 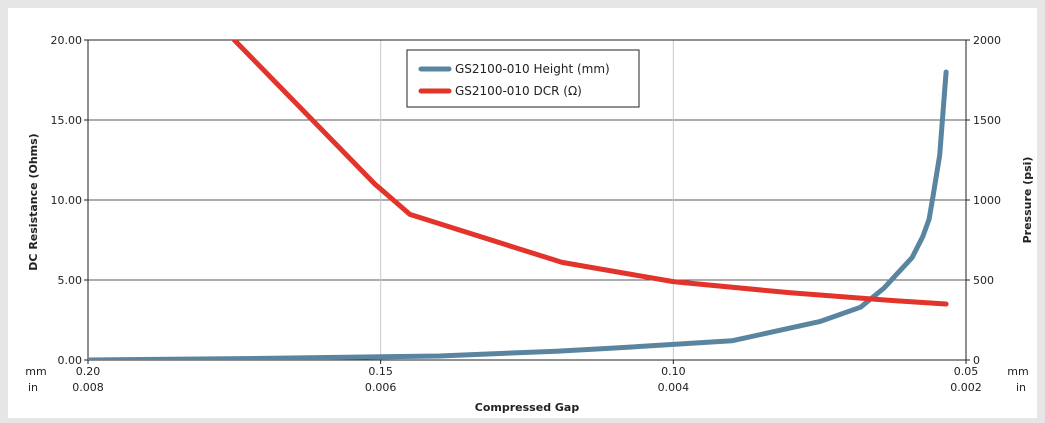 What do you see at coordinates (527, 407) in the screenshot?
I see `x-axis-title: Compressed Gap` at bounding box center [527, 407].